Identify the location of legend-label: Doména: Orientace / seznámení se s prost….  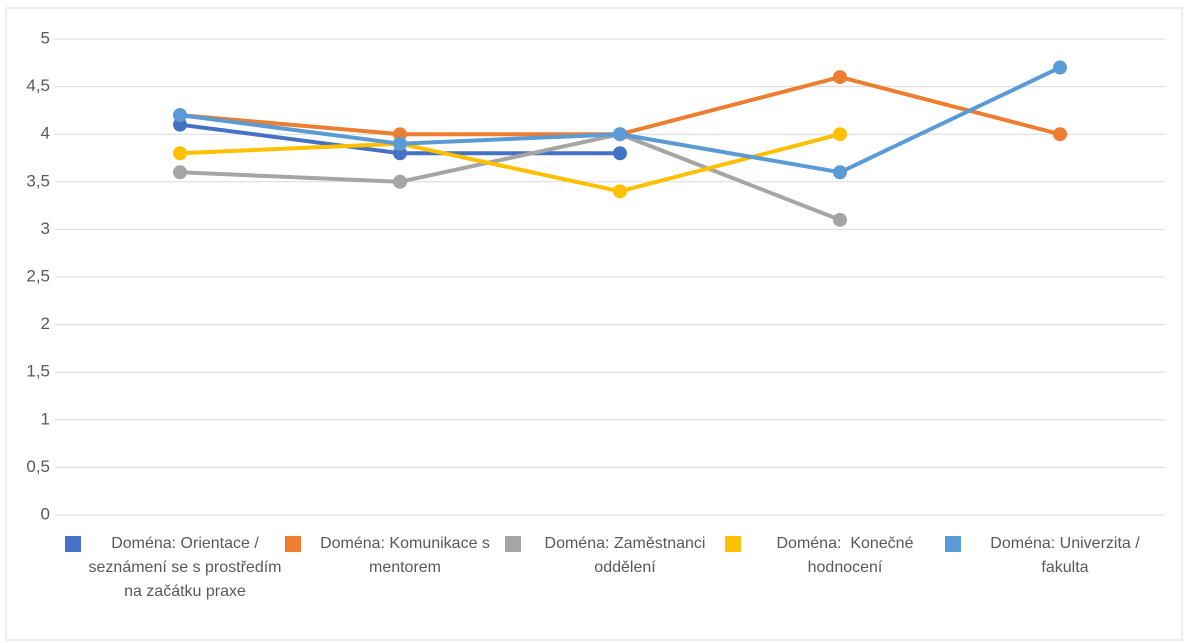
(187, 567).